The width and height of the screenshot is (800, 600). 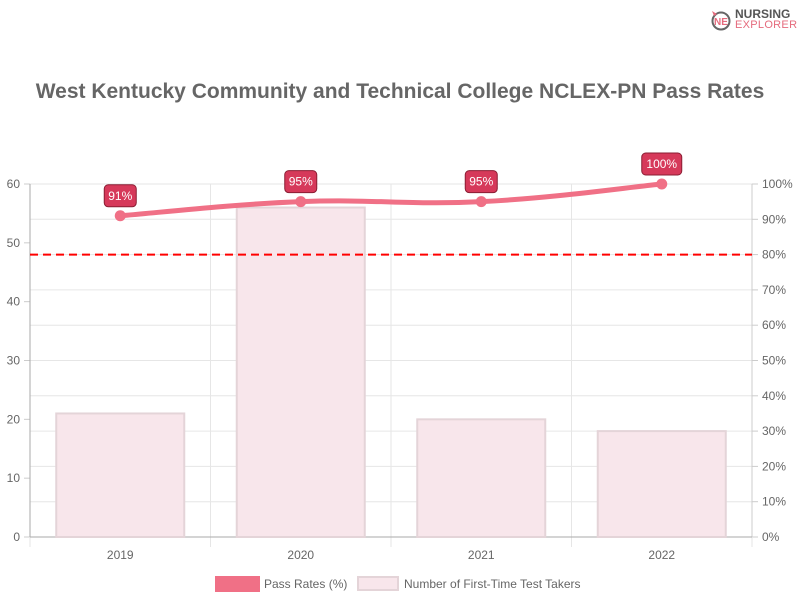 What do you see at coordinates (120, 216) in the screenshot?
I see `pass-rate-point-2019` at bounding box center [120, 216].